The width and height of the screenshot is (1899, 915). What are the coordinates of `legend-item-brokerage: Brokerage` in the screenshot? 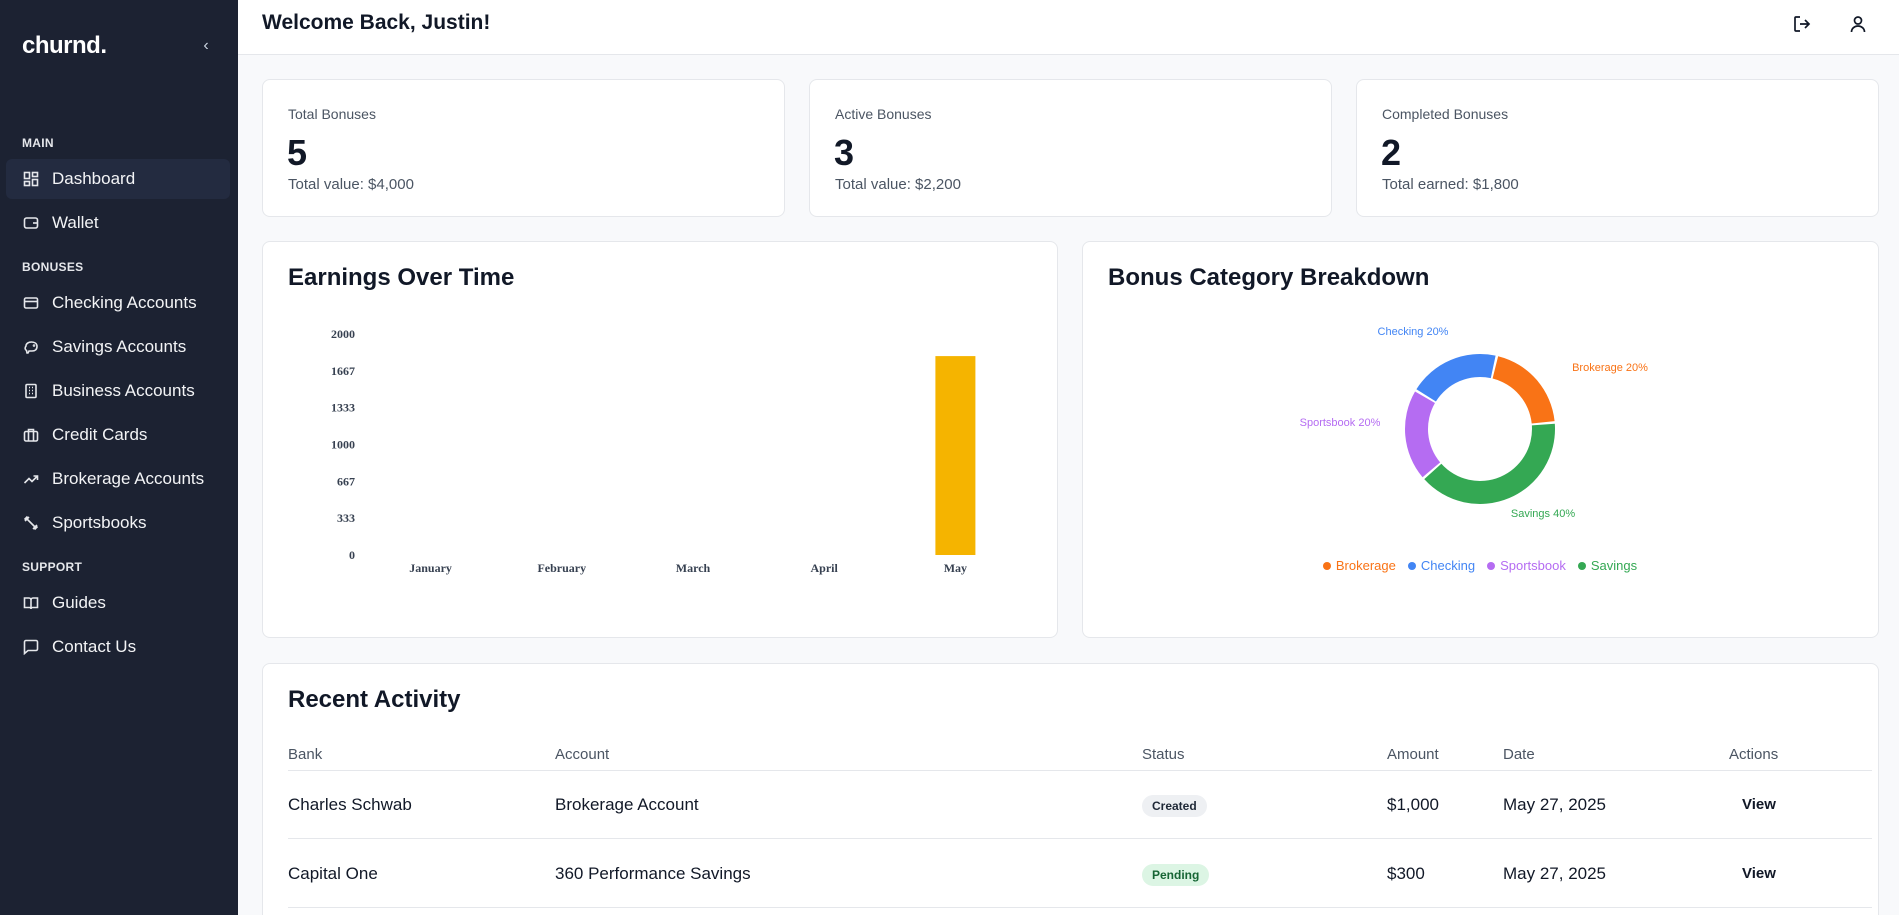 It's located at (1359, 565).